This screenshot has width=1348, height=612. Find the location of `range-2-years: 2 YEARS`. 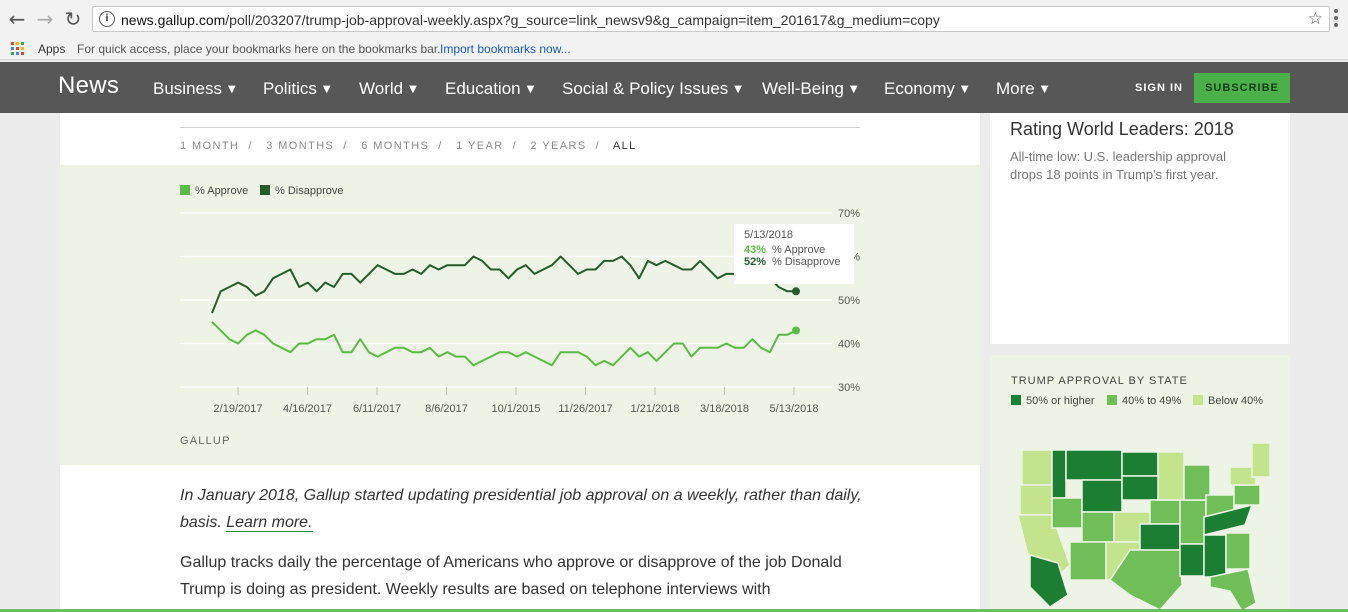

range-2-years: 2 YEARS is located at coordinates (558, 146).